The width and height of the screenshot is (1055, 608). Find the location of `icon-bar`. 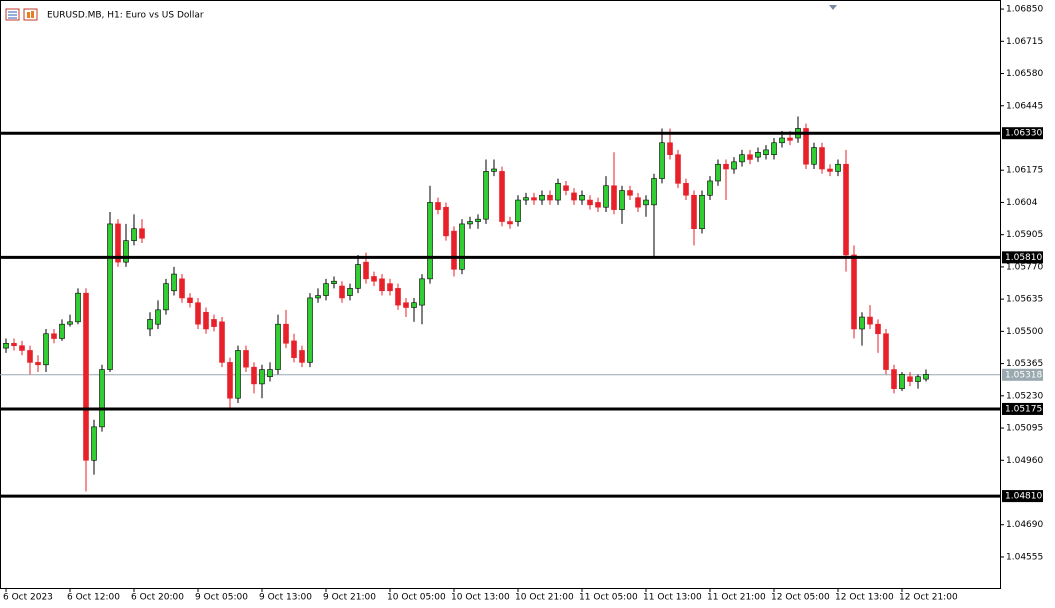

icon-bar is located at coordinates (32, 14).